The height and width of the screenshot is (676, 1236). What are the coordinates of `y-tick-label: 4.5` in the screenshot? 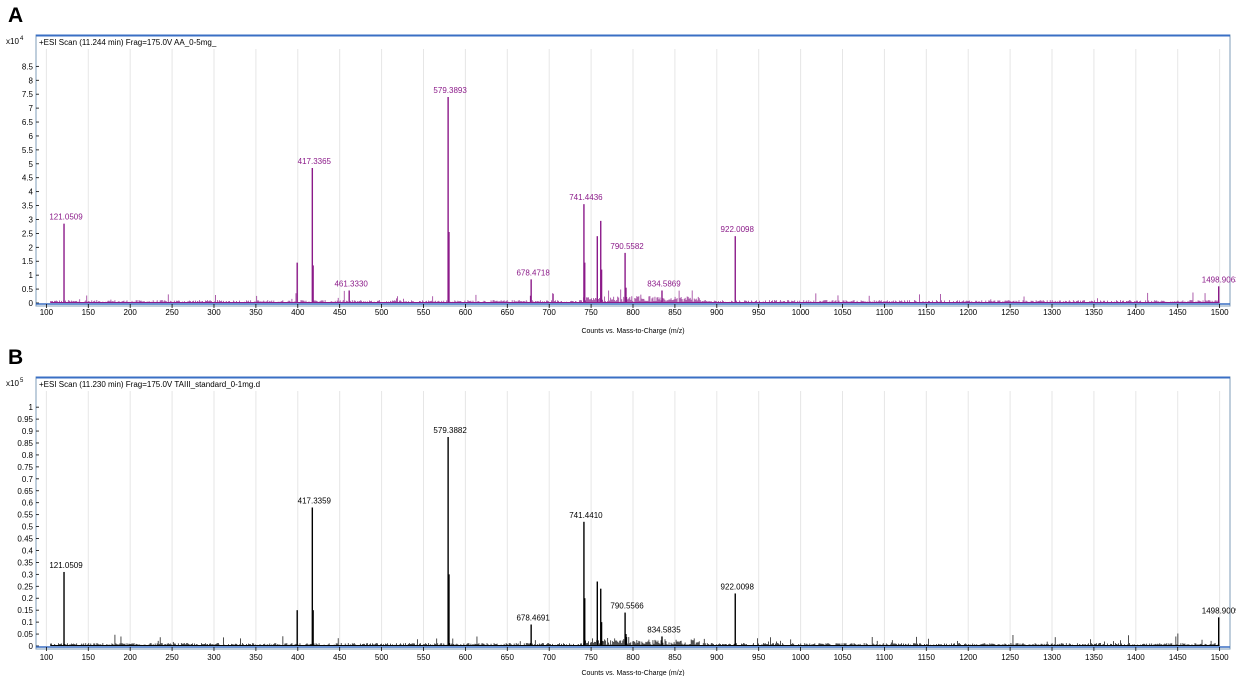 It's located at (28, 178).